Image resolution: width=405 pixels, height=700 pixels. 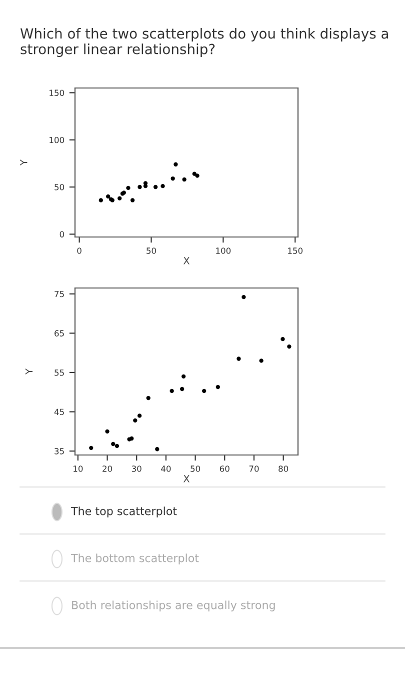 I want to click on text: Both relationships are equally strong, so click(x=173, y=606).